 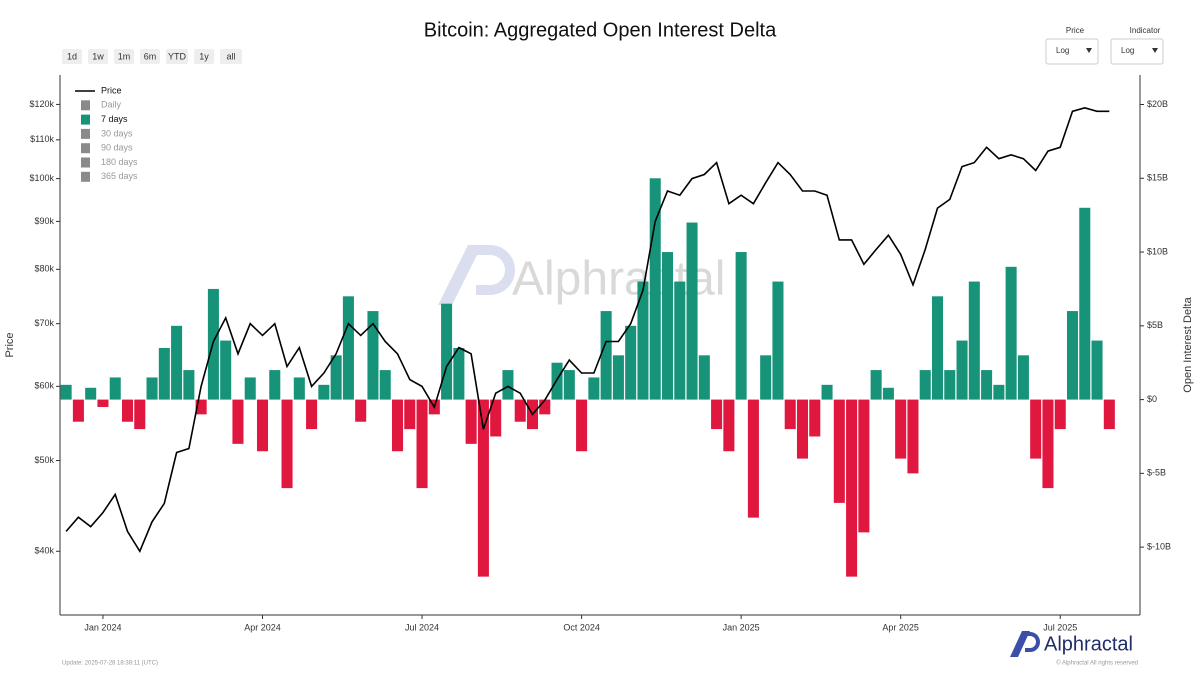 I want to click on range-button-label: all, so click(x=230, y=56).